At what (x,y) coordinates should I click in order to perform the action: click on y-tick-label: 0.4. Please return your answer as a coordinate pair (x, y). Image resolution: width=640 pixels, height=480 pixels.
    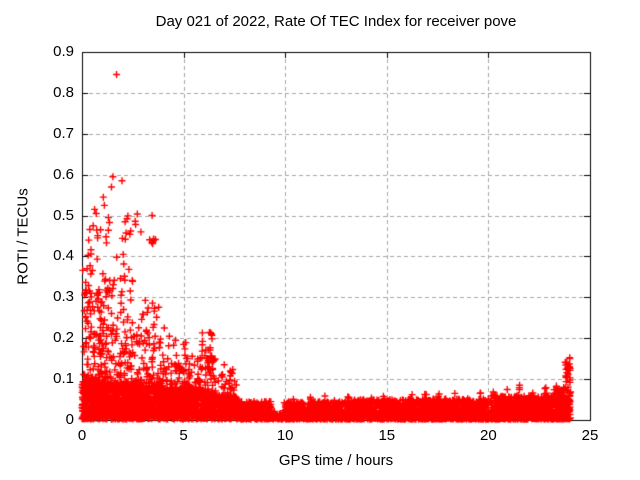
    Looking at the image, I should click on (63, 256).